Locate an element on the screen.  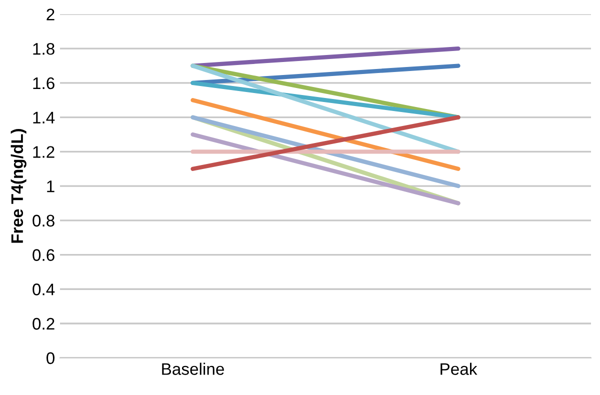
y-tick-label: 1.8 is located at coordinates (43, 48).